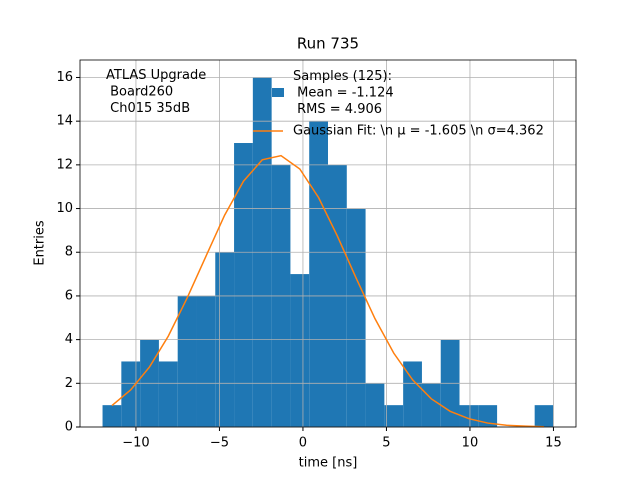  What do you see at coordinates (64, 208) in the screenshot?
I see `y-tick-label: 10` at bounding box center [64, 208].